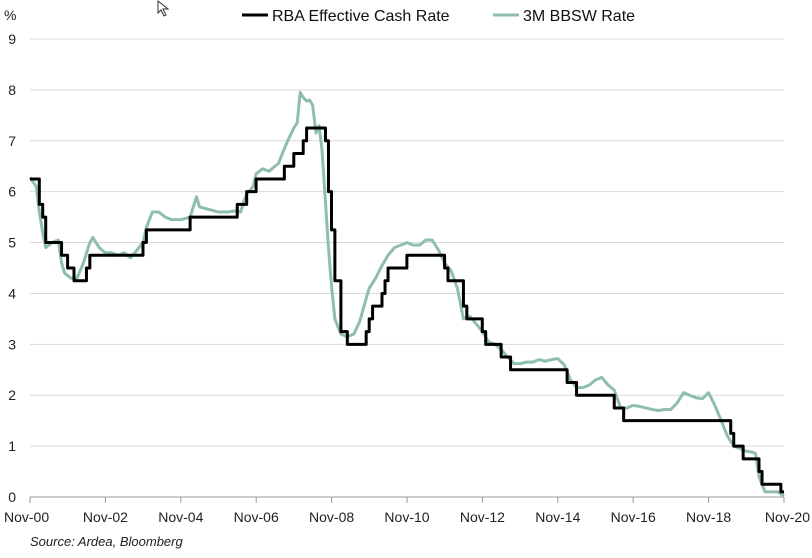 The width and height of the screenshot is (812, 558). Describe the element at coordinates (180, 517) in the screenshot. I see `x-tick-label: Nov-04` at that location.